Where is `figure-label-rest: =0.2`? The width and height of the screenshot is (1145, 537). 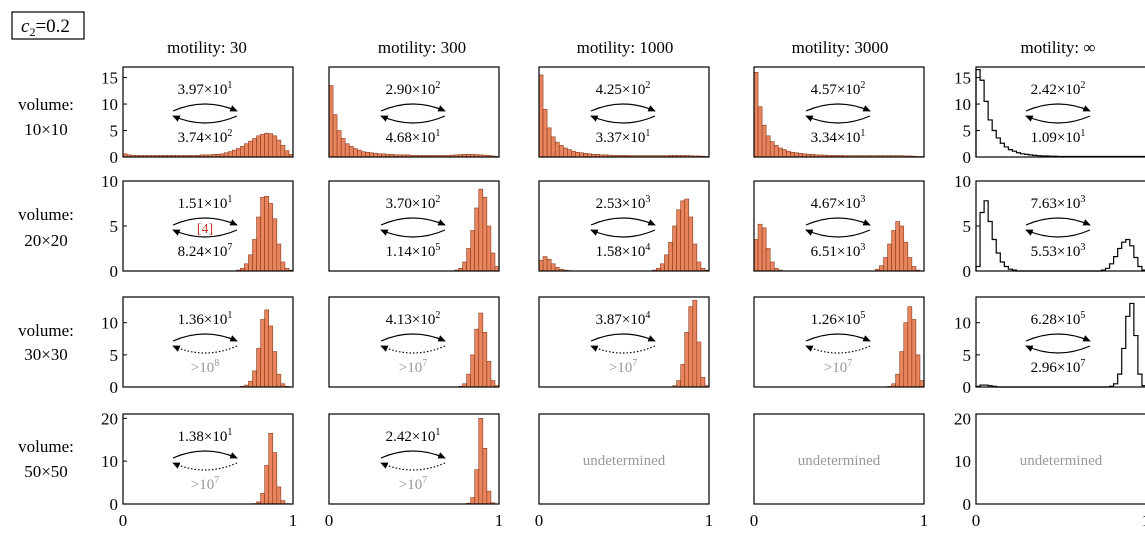 figure-label-rest: =0.2 is located at coordinates (52, 26).